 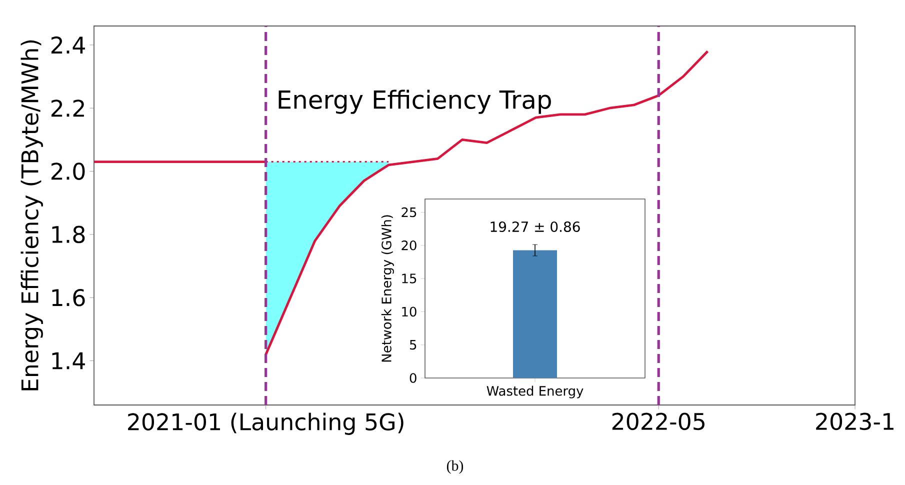 What do you see at coordinates (31, 215) in the screenshot?
I see `y-axis-title: Energy Efficiency (TByte/MWh)` at bounding box center [31, 215].